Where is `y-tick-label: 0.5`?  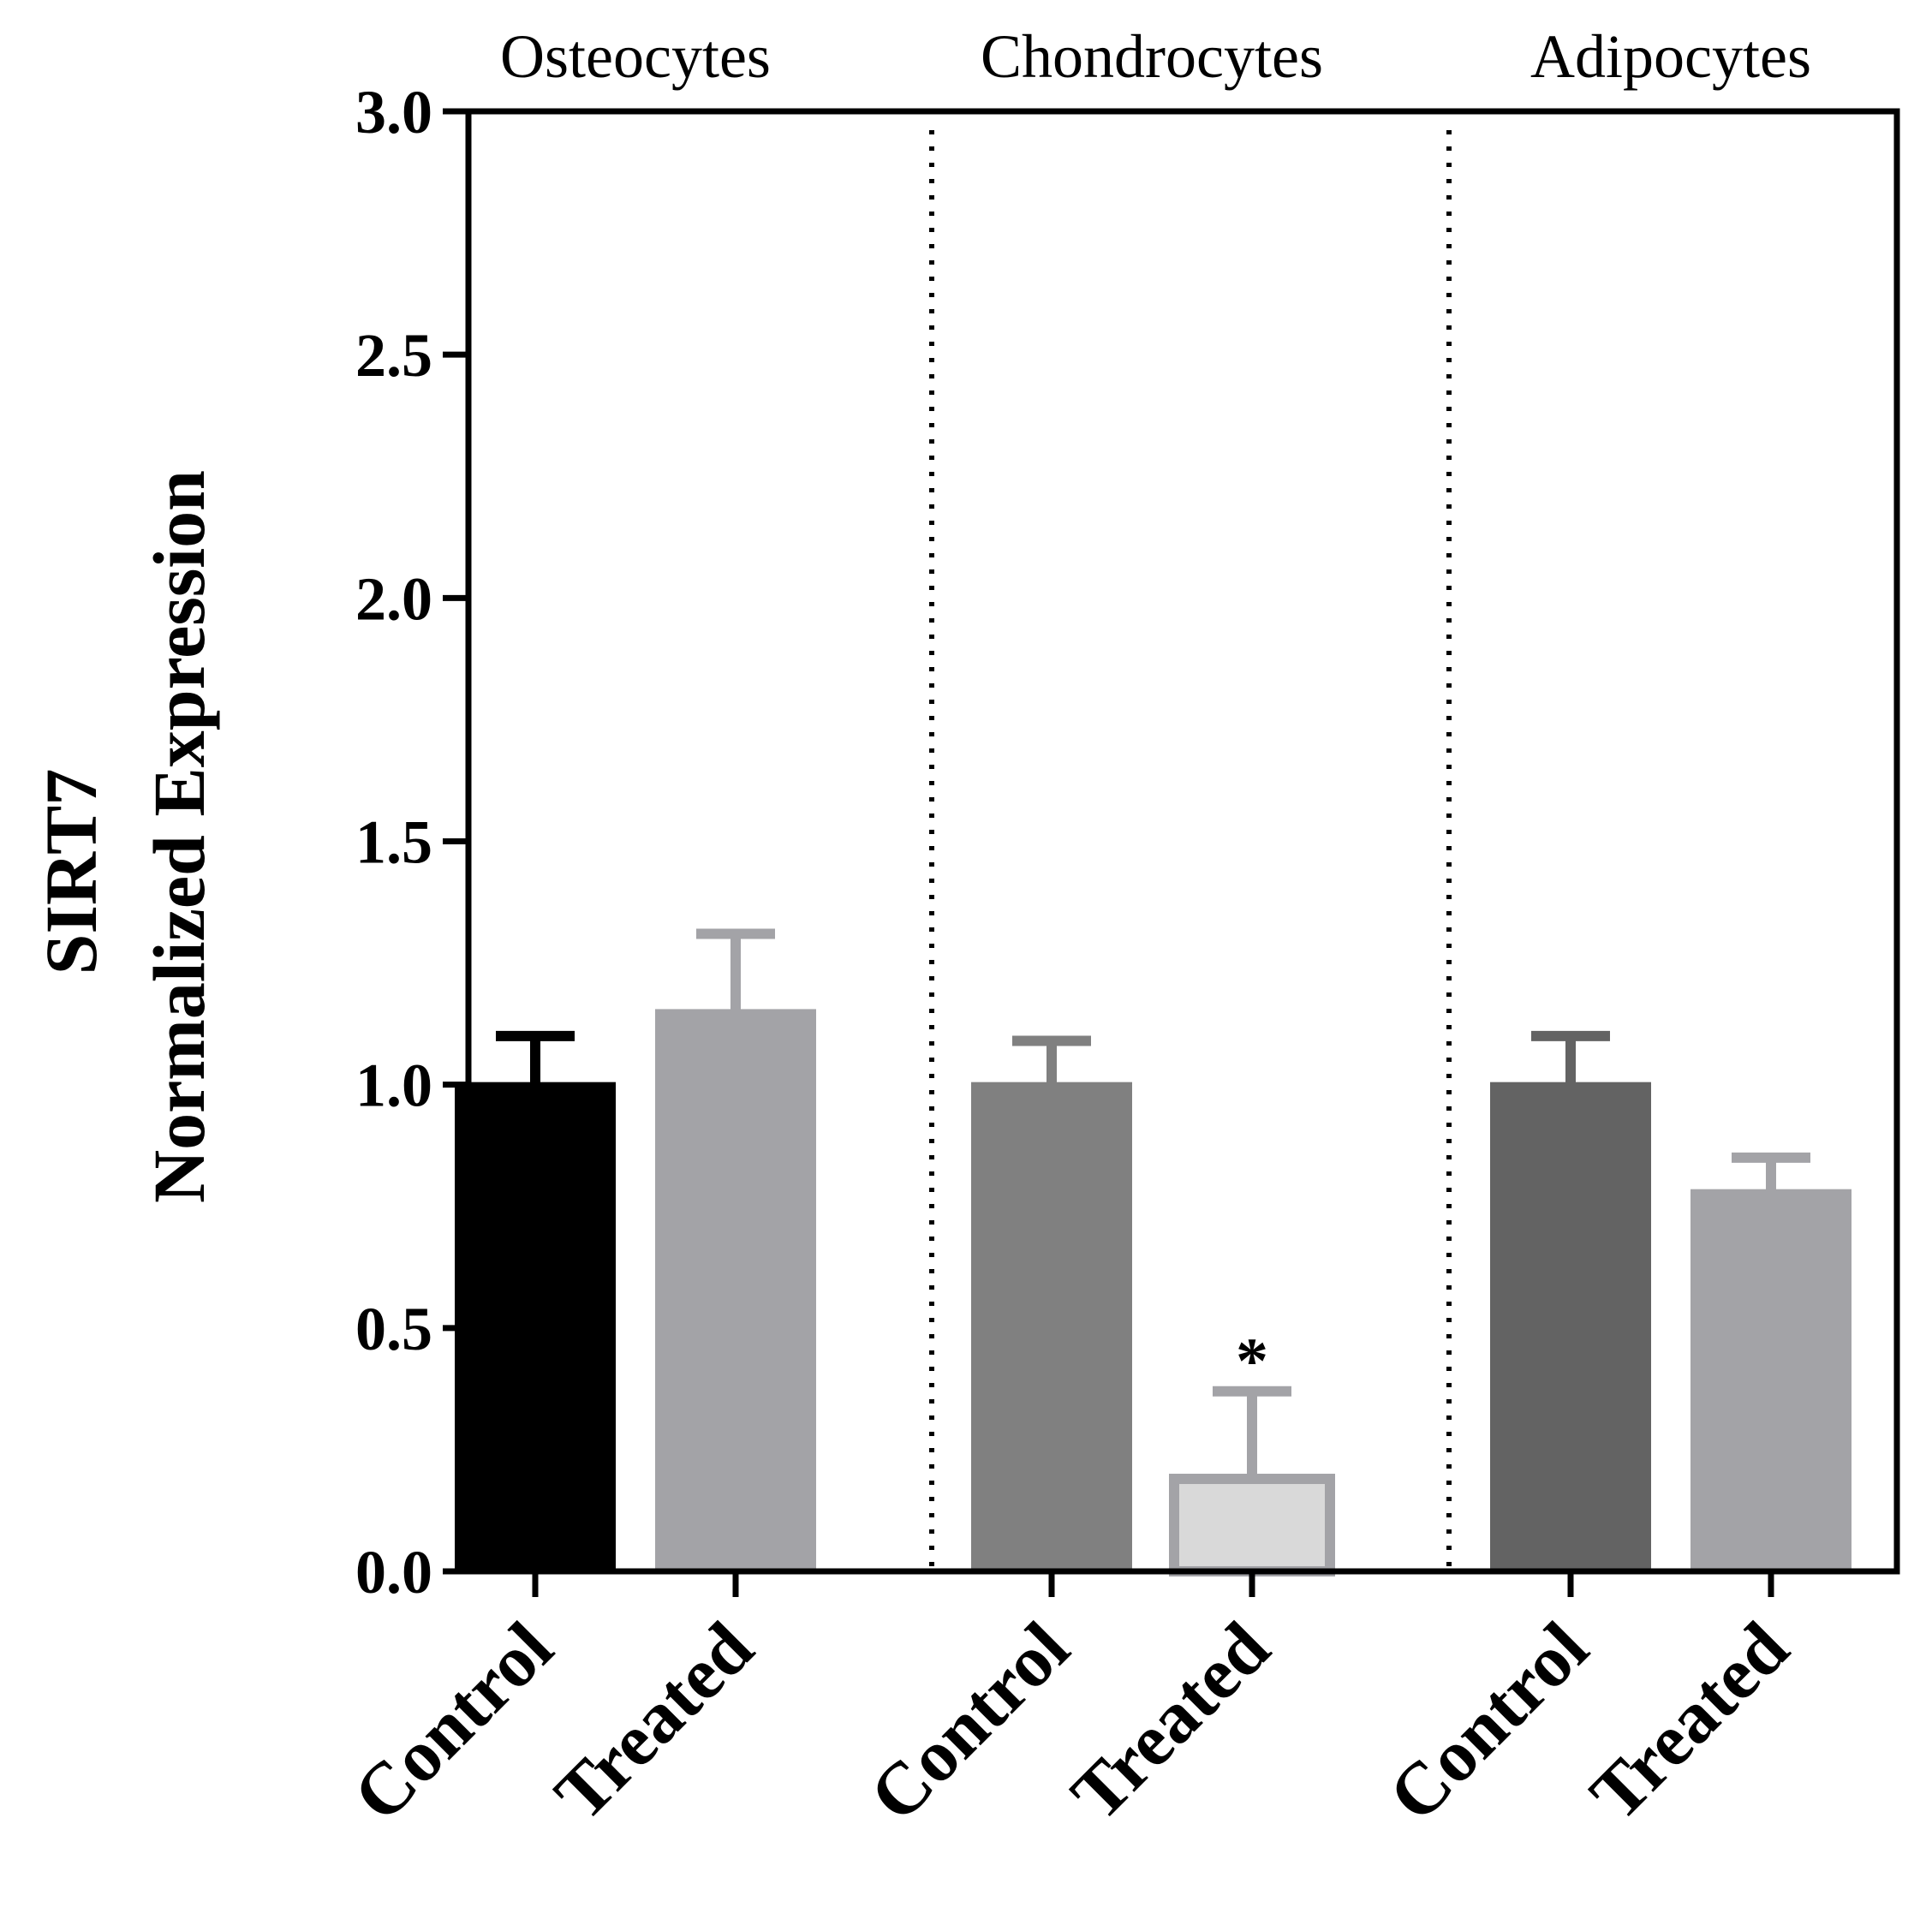 y-tick-label: 0.5 is located at coordinates (393, 1329).